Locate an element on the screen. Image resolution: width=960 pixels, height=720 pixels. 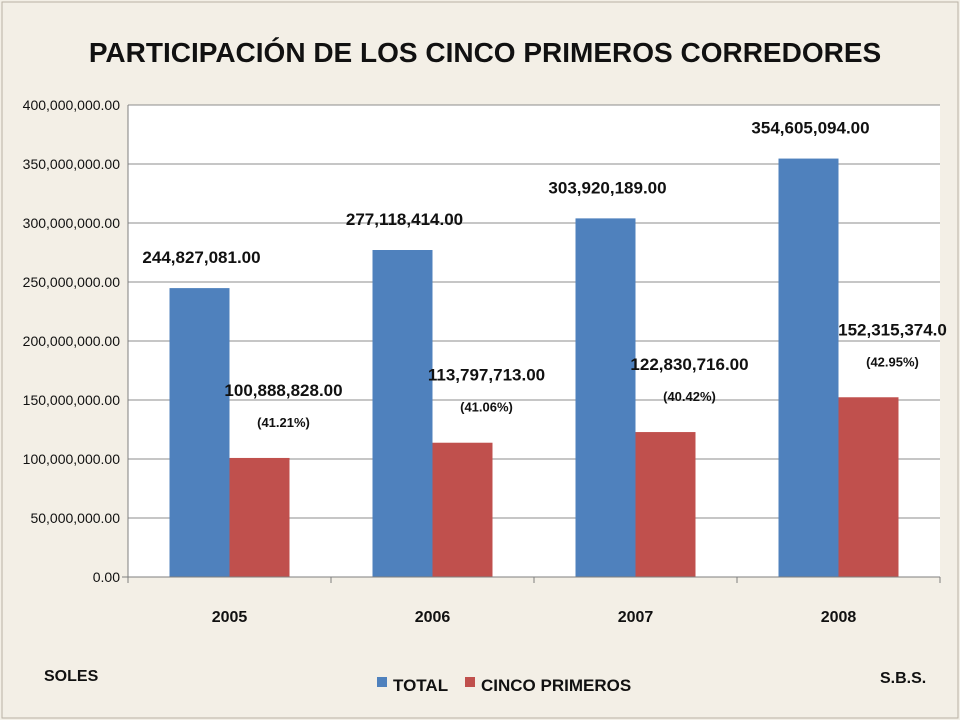
data-label: 303,920,189.00 is located at coordinates (607, 187).